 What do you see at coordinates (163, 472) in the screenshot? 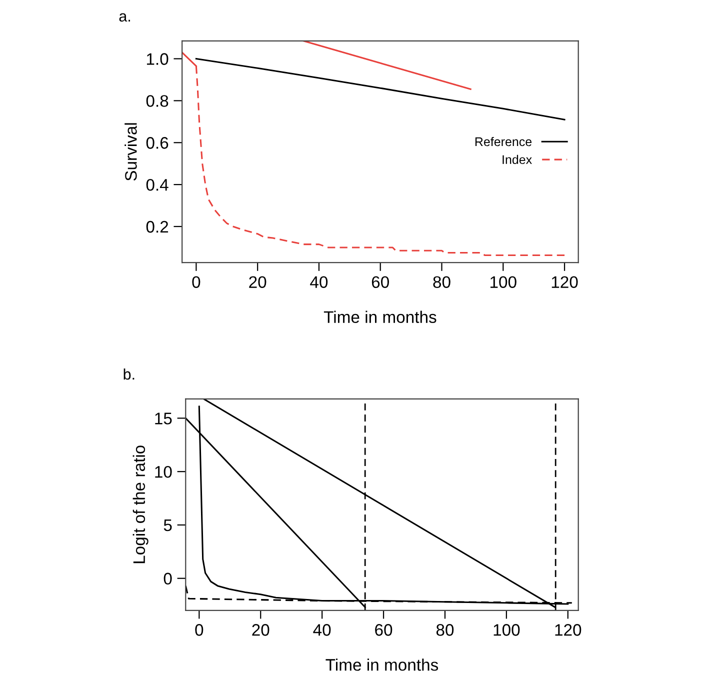
I see `y-tick-label: 10` at bounding box center [163, 472].